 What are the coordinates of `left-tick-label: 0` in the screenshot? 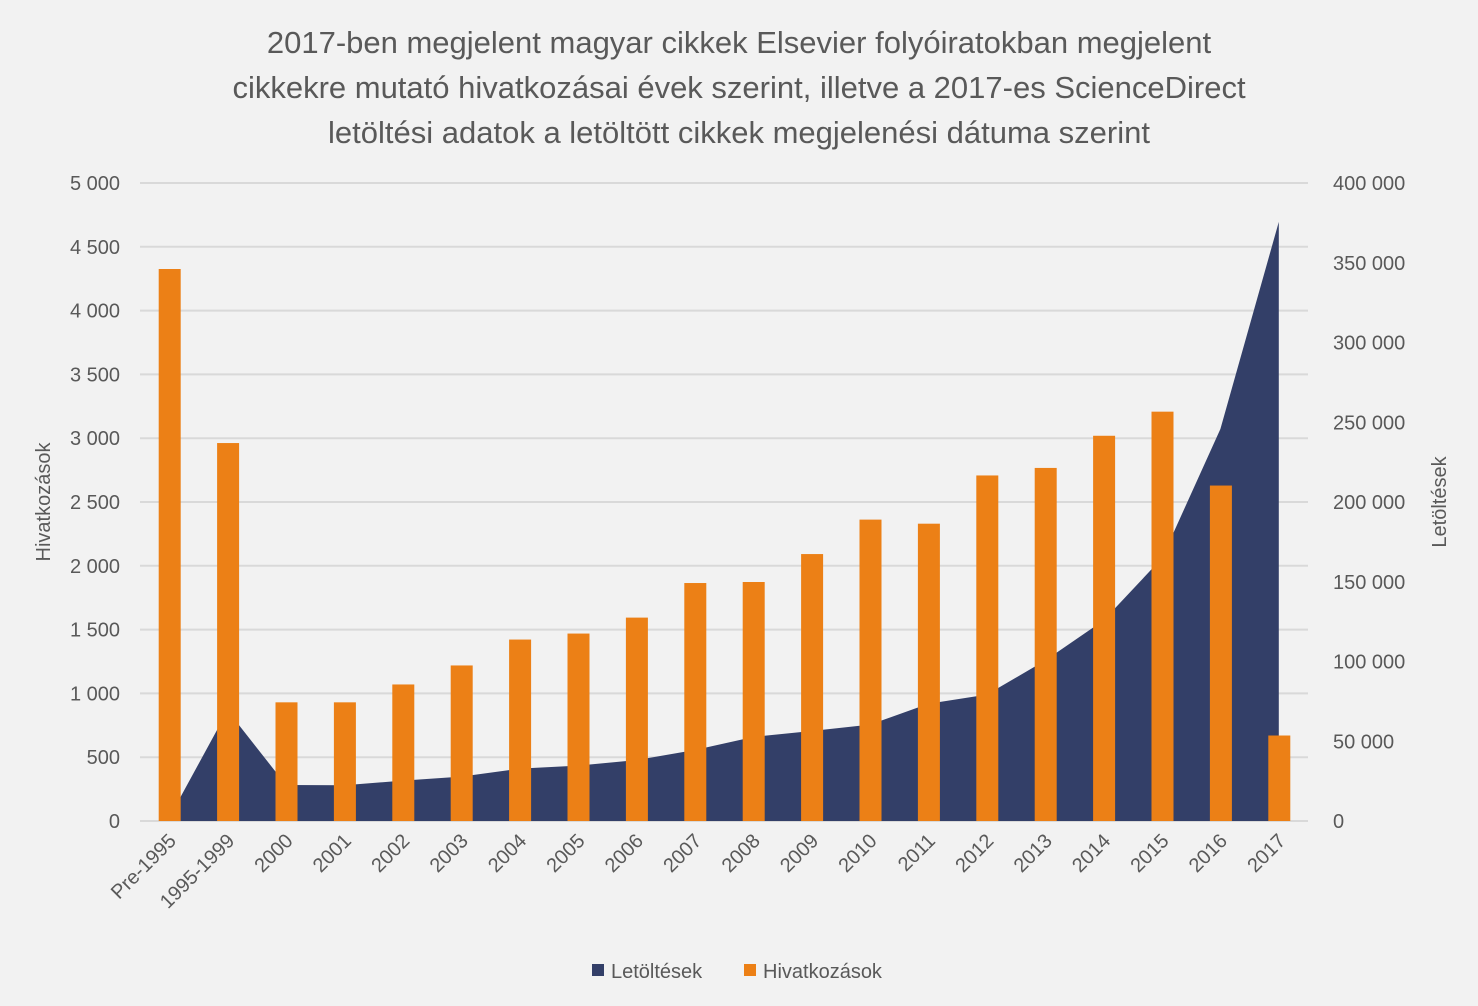 It's located at (114, 822).